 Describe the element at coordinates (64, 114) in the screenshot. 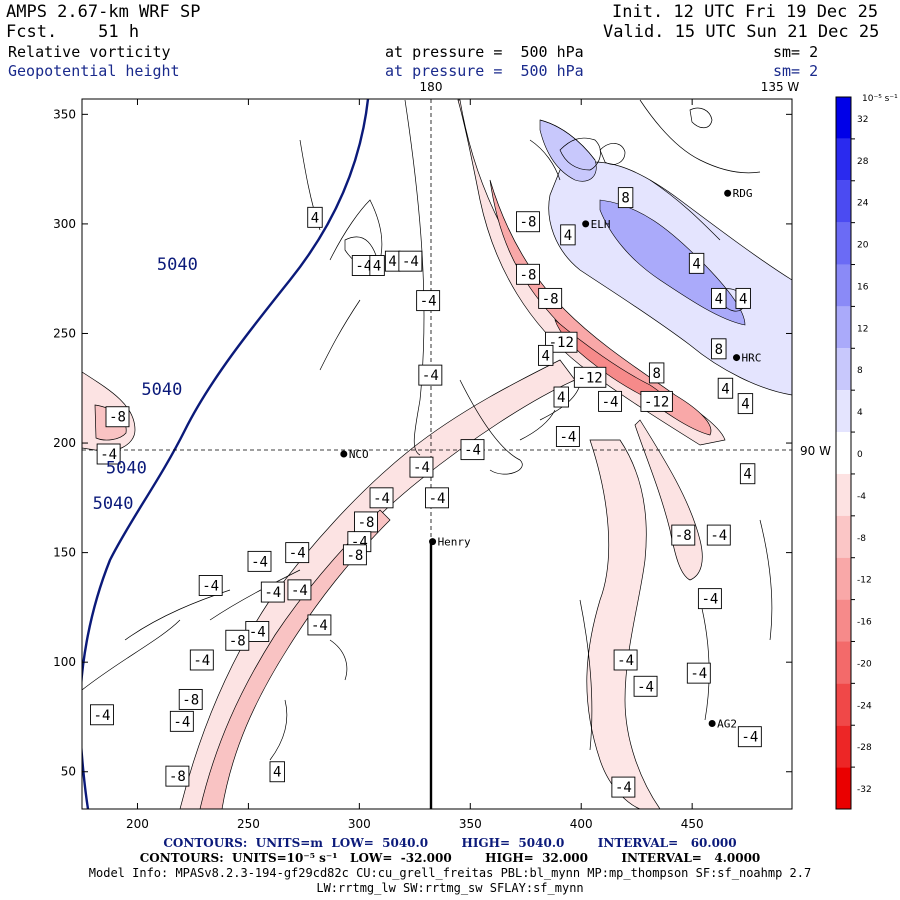

I see `y-tick-label: 350` at that location.